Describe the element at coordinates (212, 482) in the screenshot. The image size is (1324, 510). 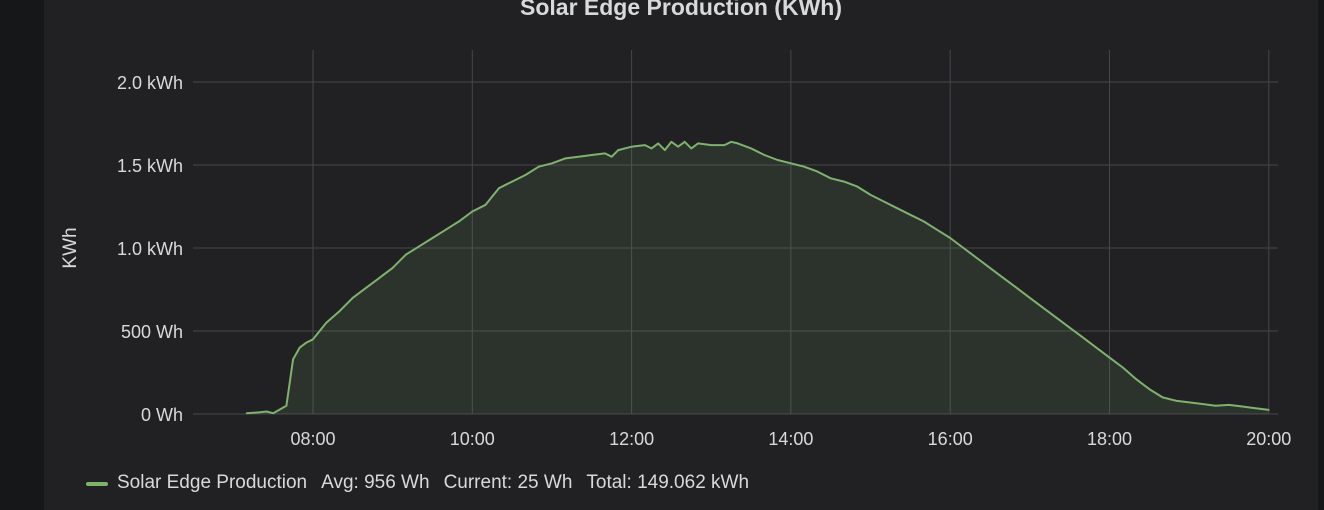
I see `legend-series-name: Solar Edge Production` at that location.